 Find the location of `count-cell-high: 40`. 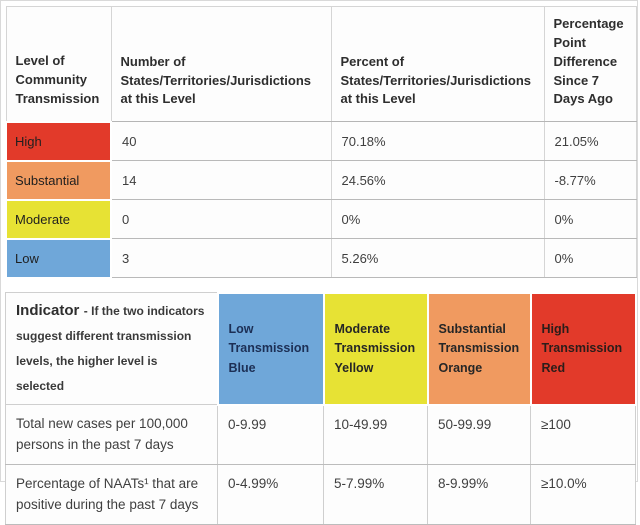

count-cell-high: 40 is located at coordinates (221, 141).